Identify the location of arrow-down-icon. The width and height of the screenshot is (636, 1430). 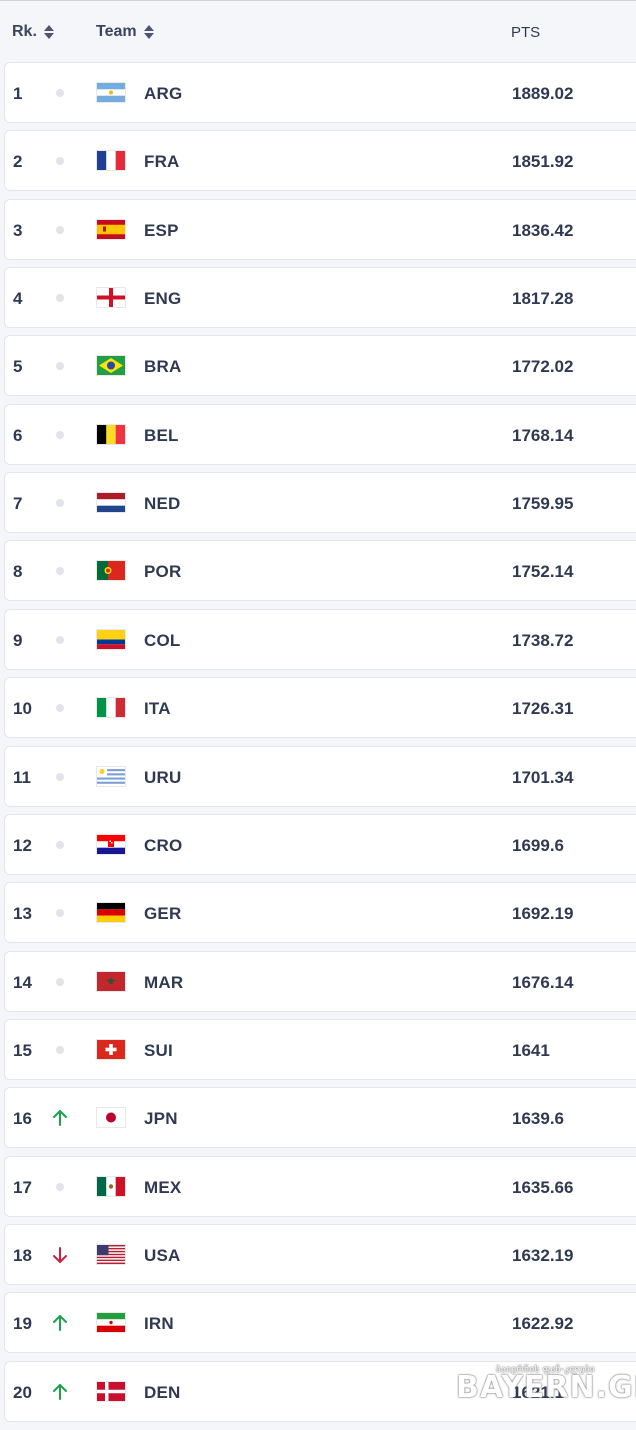
(60, 1254).